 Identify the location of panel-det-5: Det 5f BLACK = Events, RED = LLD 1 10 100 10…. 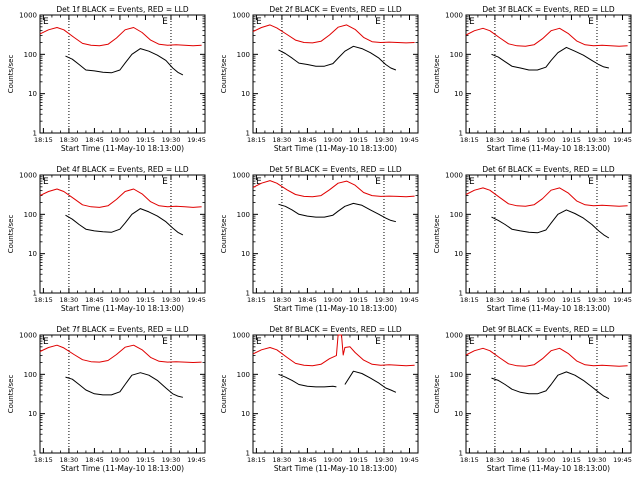
(319, 239).